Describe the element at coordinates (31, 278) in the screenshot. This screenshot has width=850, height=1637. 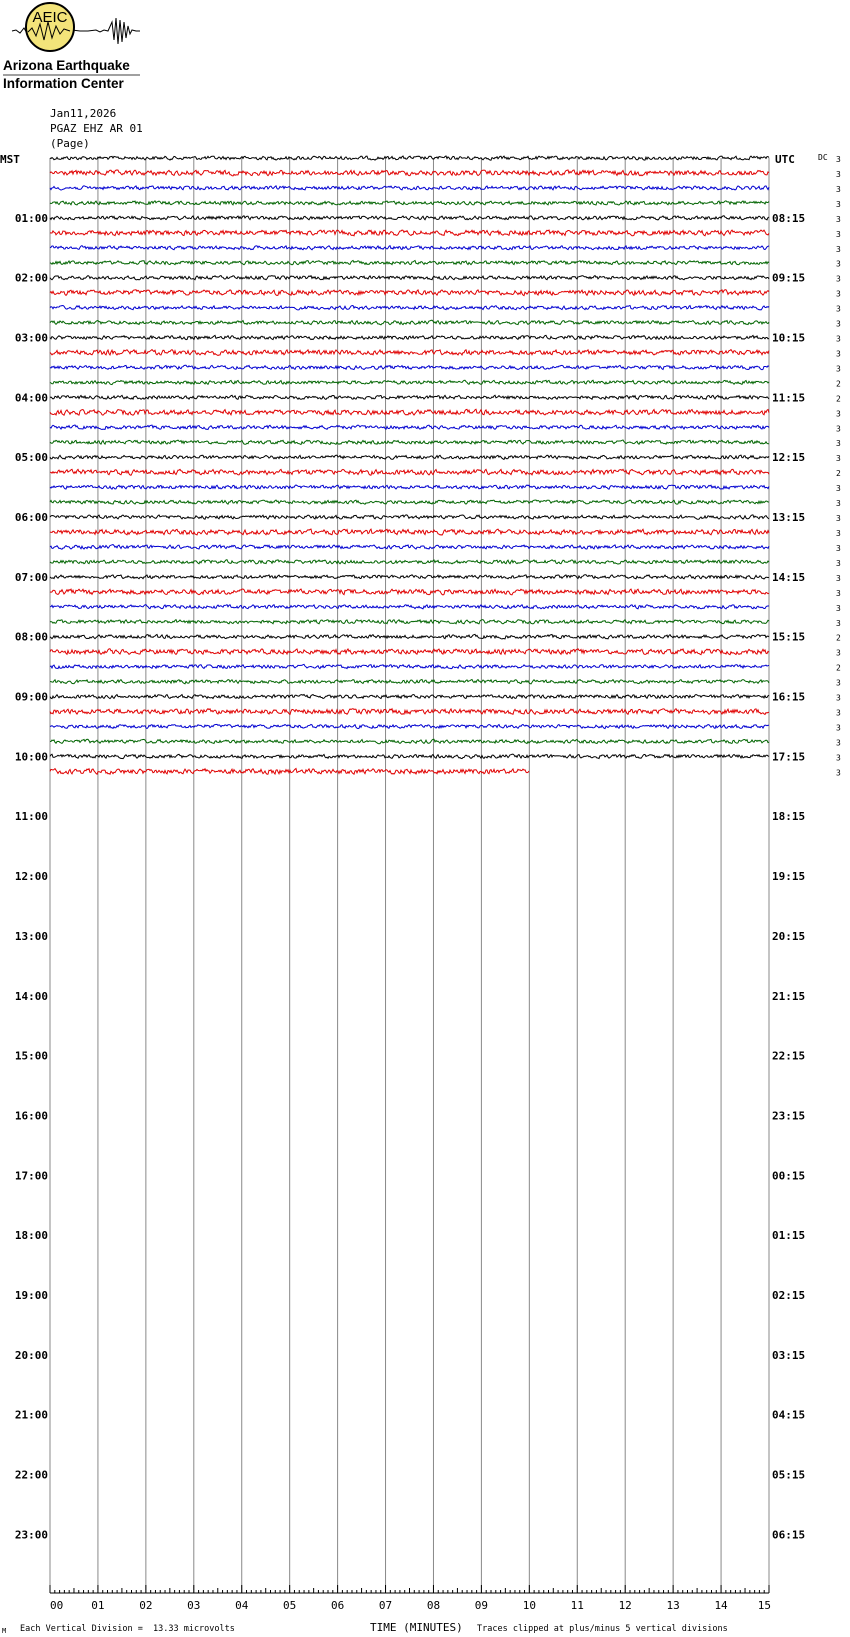
I see `mst-hour-label: 02:00` at that location.